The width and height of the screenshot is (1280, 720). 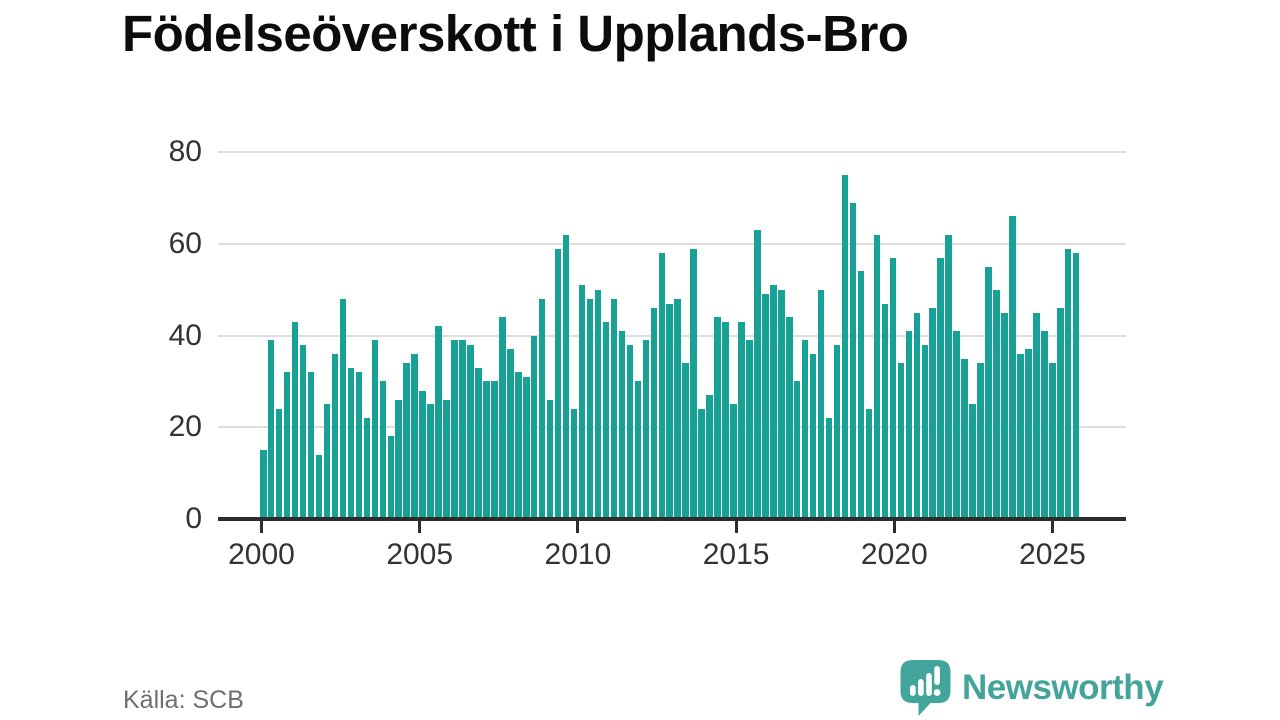 I want to click on y-axis-label: 0, so click(x=193, y=518).